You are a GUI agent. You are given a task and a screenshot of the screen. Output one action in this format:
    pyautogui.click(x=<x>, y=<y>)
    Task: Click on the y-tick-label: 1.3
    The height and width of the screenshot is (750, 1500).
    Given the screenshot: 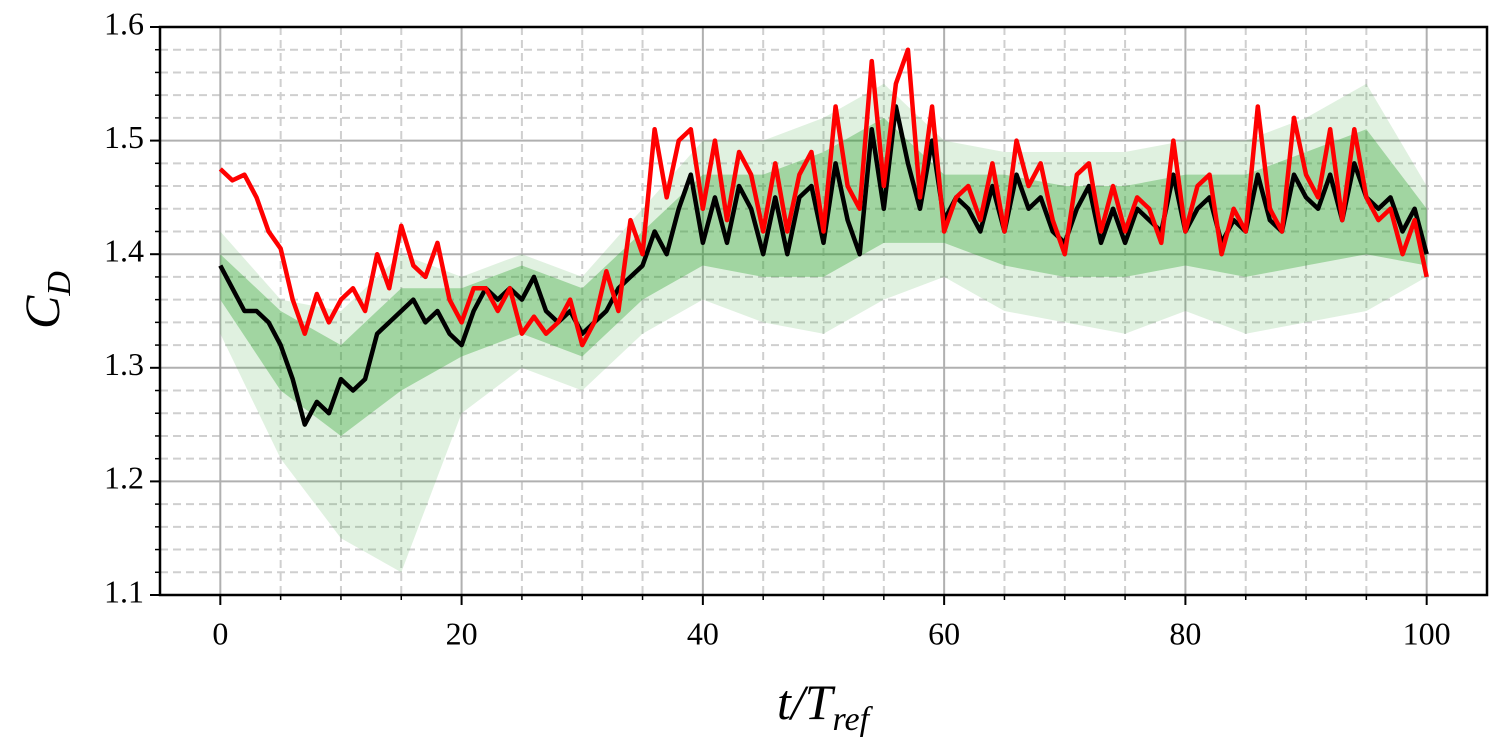 What is the action you would take?
    pyautogui.click(x=124, y=364)
    